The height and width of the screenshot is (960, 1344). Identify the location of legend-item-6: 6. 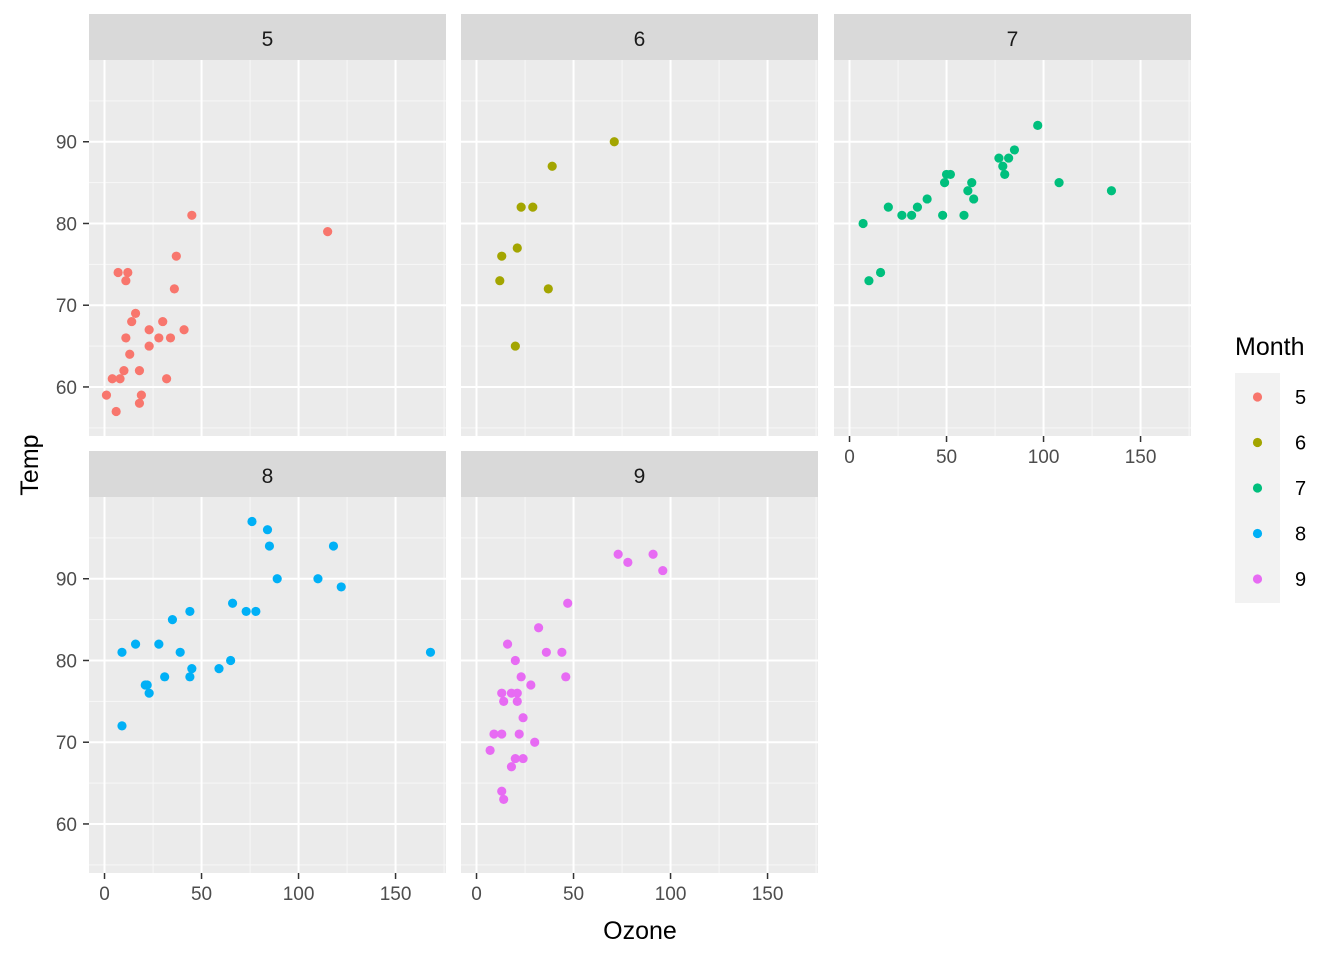
(1279, 444).